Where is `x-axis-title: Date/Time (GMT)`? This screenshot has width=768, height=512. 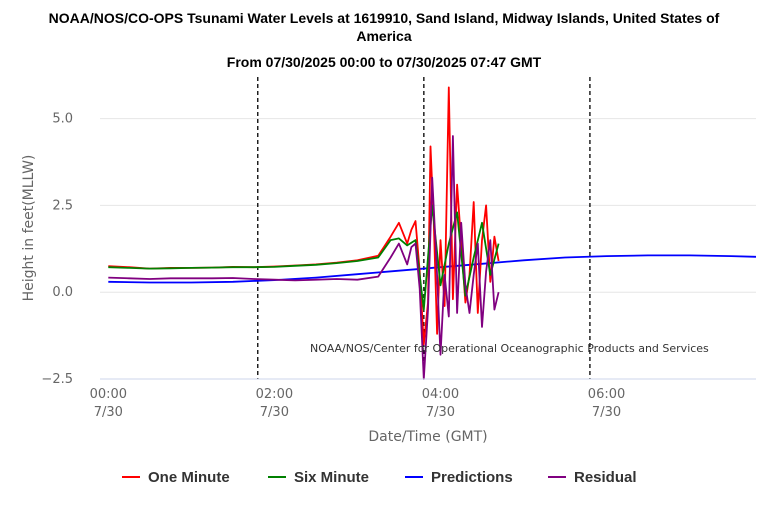 x-axis-title: Date/Time (GMT) is located at coordinates (427, 437).